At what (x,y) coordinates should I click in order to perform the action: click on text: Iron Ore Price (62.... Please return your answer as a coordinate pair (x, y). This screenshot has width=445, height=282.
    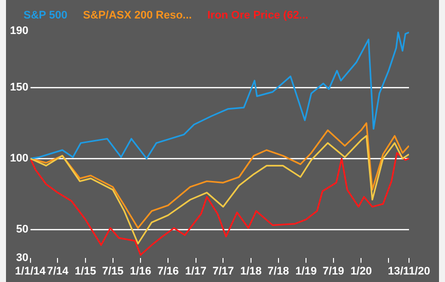
    Looking at the image, I should click on (257, 16).